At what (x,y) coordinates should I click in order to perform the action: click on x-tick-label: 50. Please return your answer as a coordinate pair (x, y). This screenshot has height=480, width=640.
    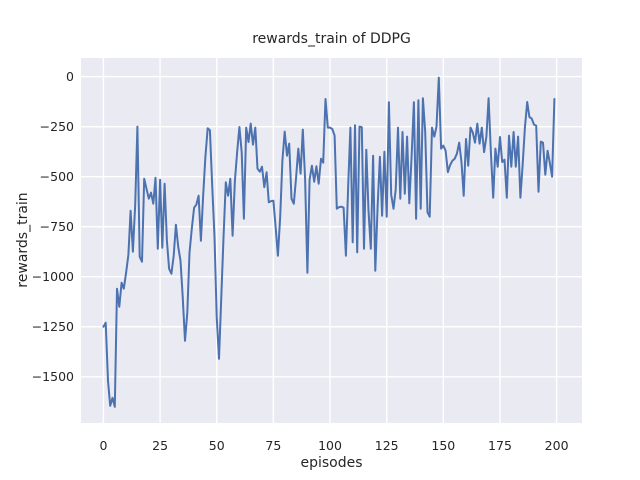
    Looking at the image, I should click on (216, 445).